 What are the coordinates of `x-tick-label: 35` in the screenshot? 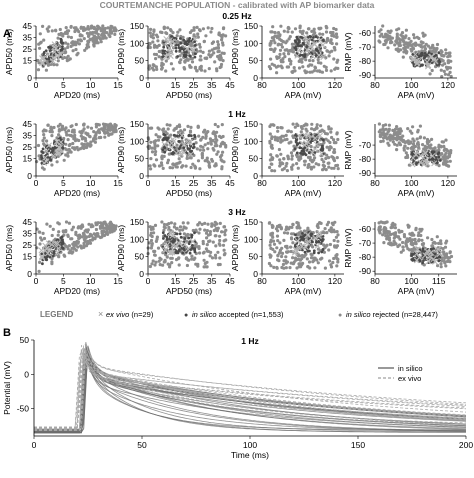 It's located at (212, 85).